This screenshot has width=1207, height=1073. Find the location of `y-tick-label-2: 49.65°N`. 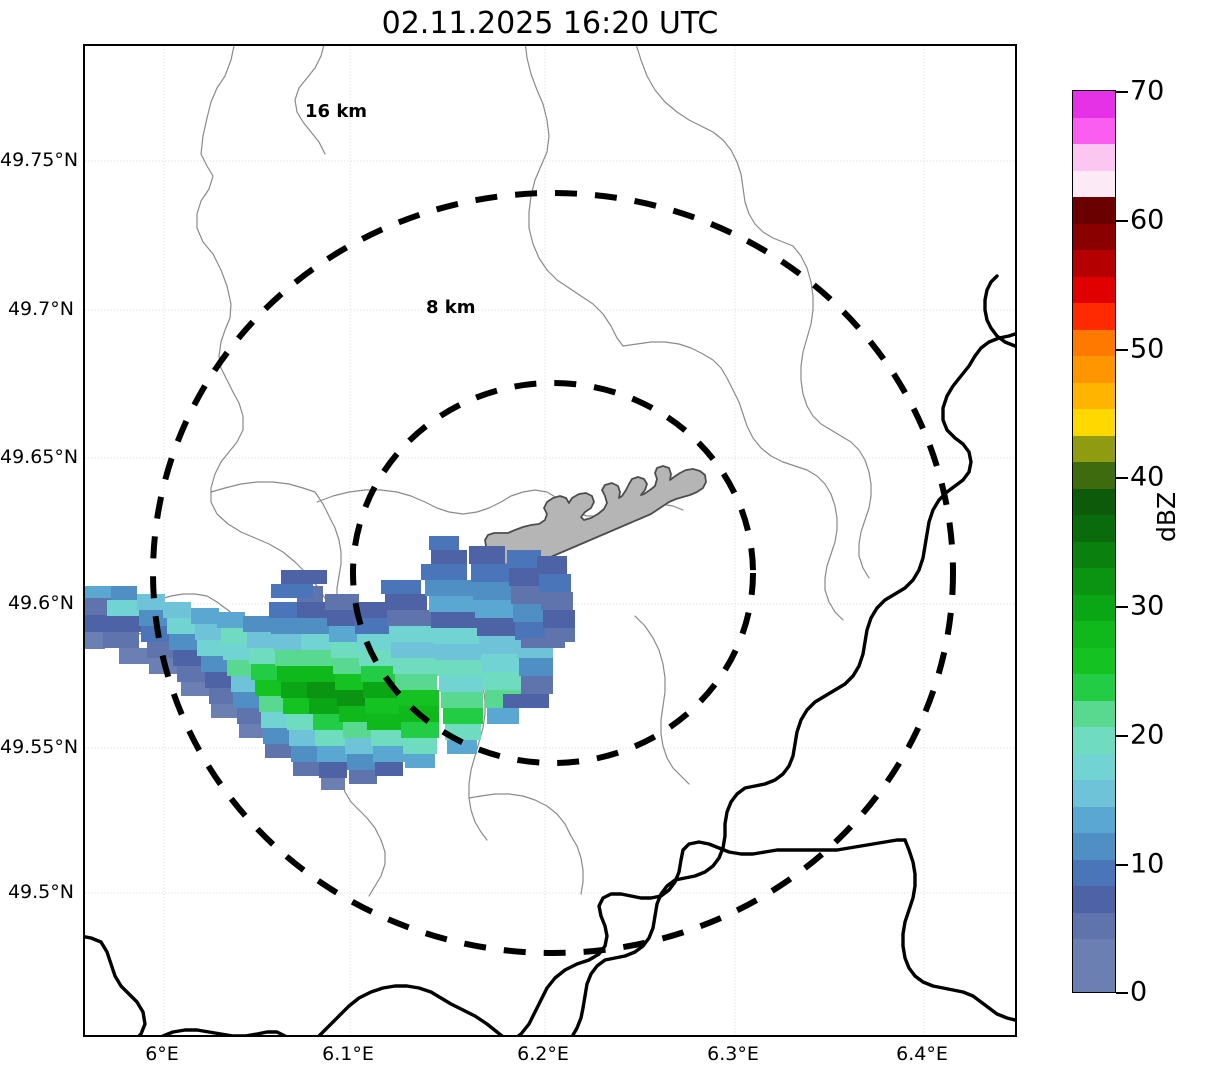

y-tick-label-2: 49.65°N is located at coordinates (39, 457).